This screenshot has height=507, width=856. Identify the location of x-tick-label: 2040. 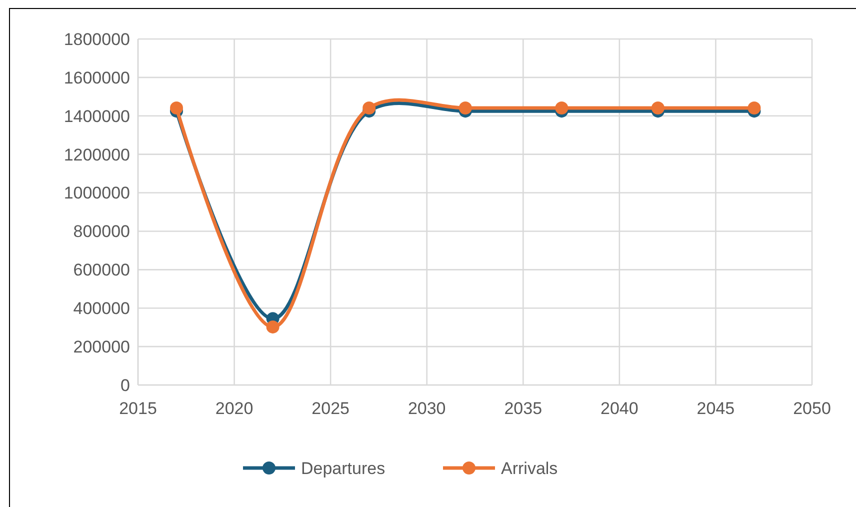
(619, 408).